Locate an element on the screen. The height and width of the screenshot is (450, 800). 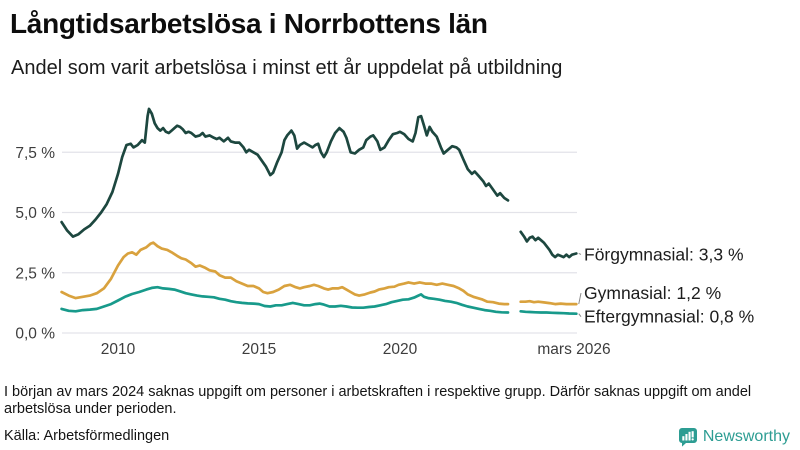
x-tick-label: mars 2026 is located at coordinates (573, 349).